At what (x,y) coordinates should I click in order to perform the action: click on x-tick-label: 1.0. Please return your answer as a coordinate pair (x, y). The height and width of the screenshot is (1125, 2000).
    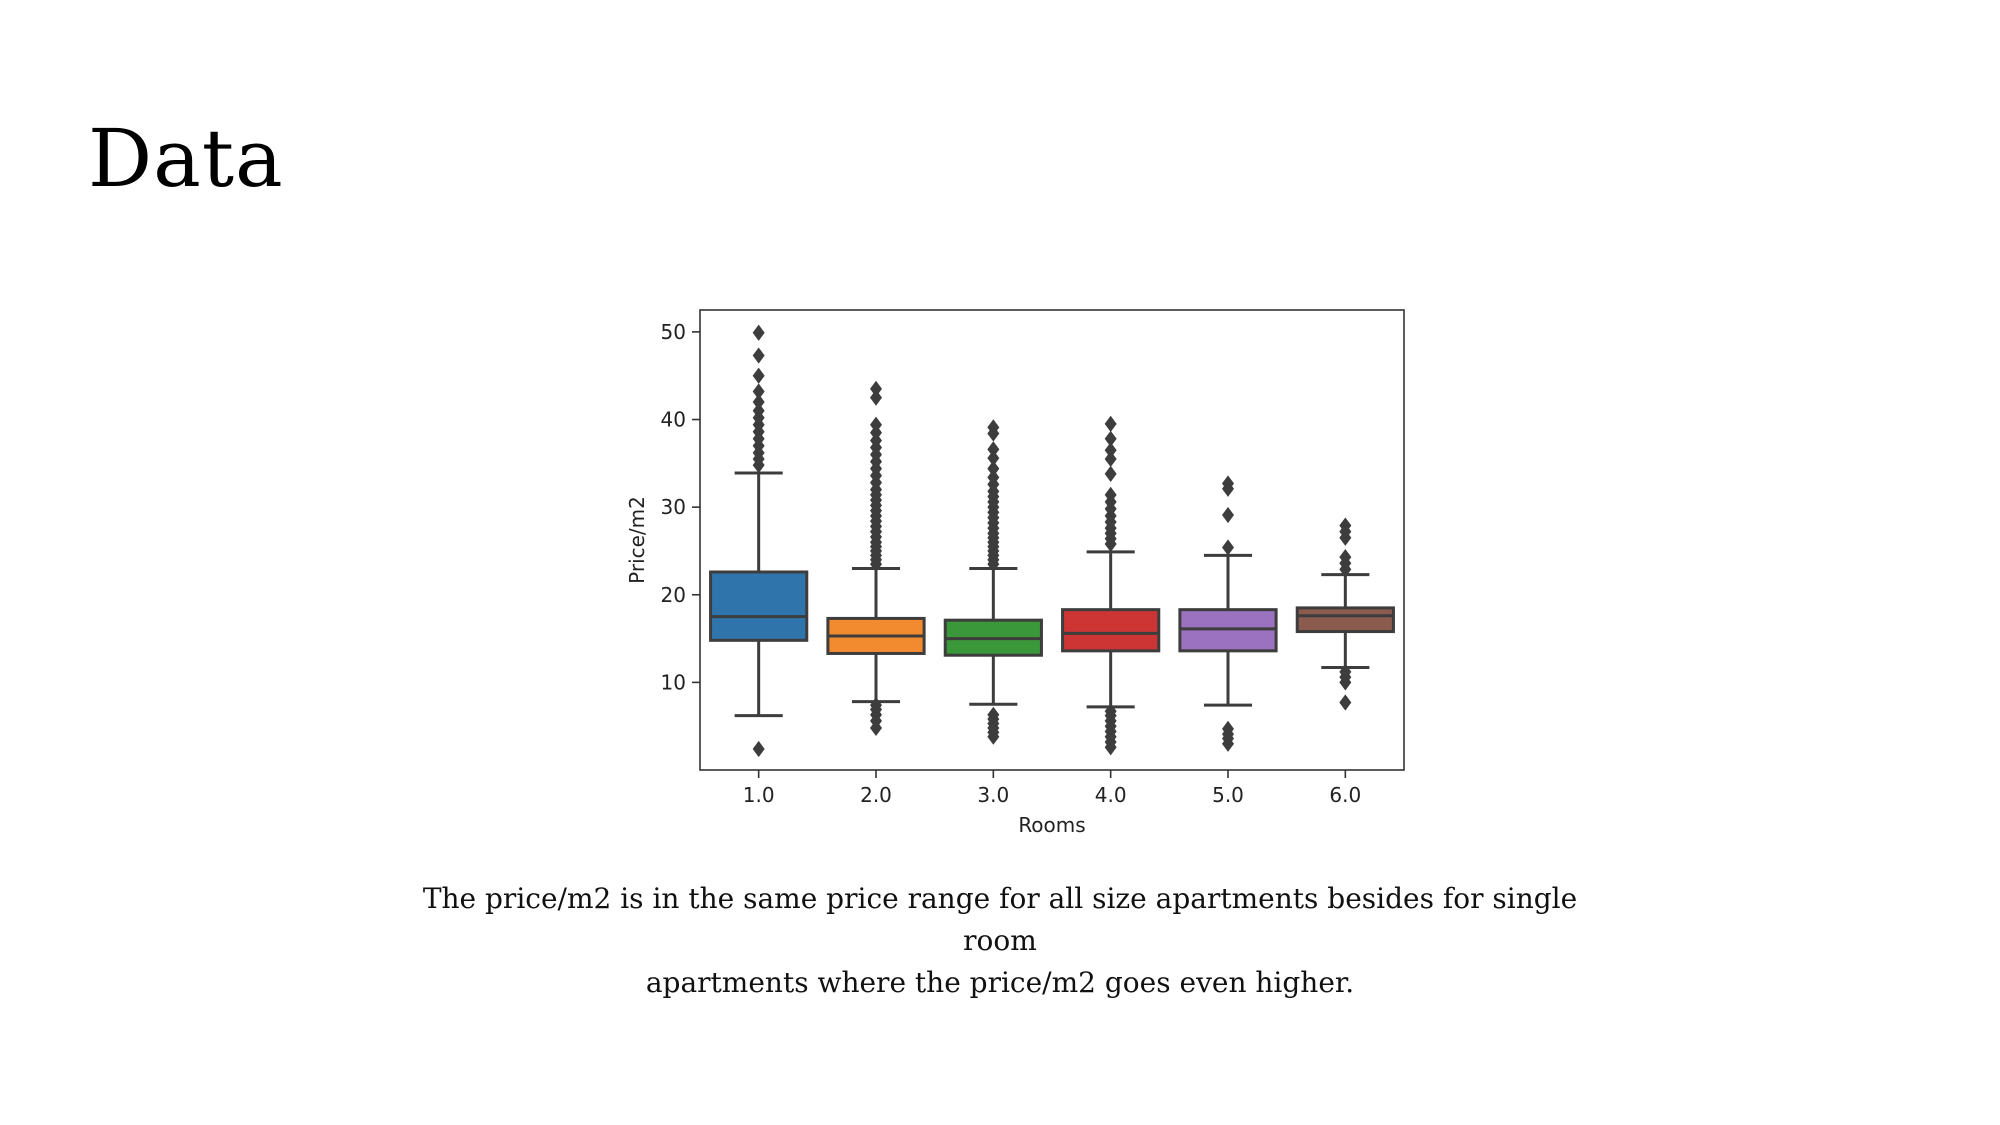
    Looking at the image, I should click on (759, 795).